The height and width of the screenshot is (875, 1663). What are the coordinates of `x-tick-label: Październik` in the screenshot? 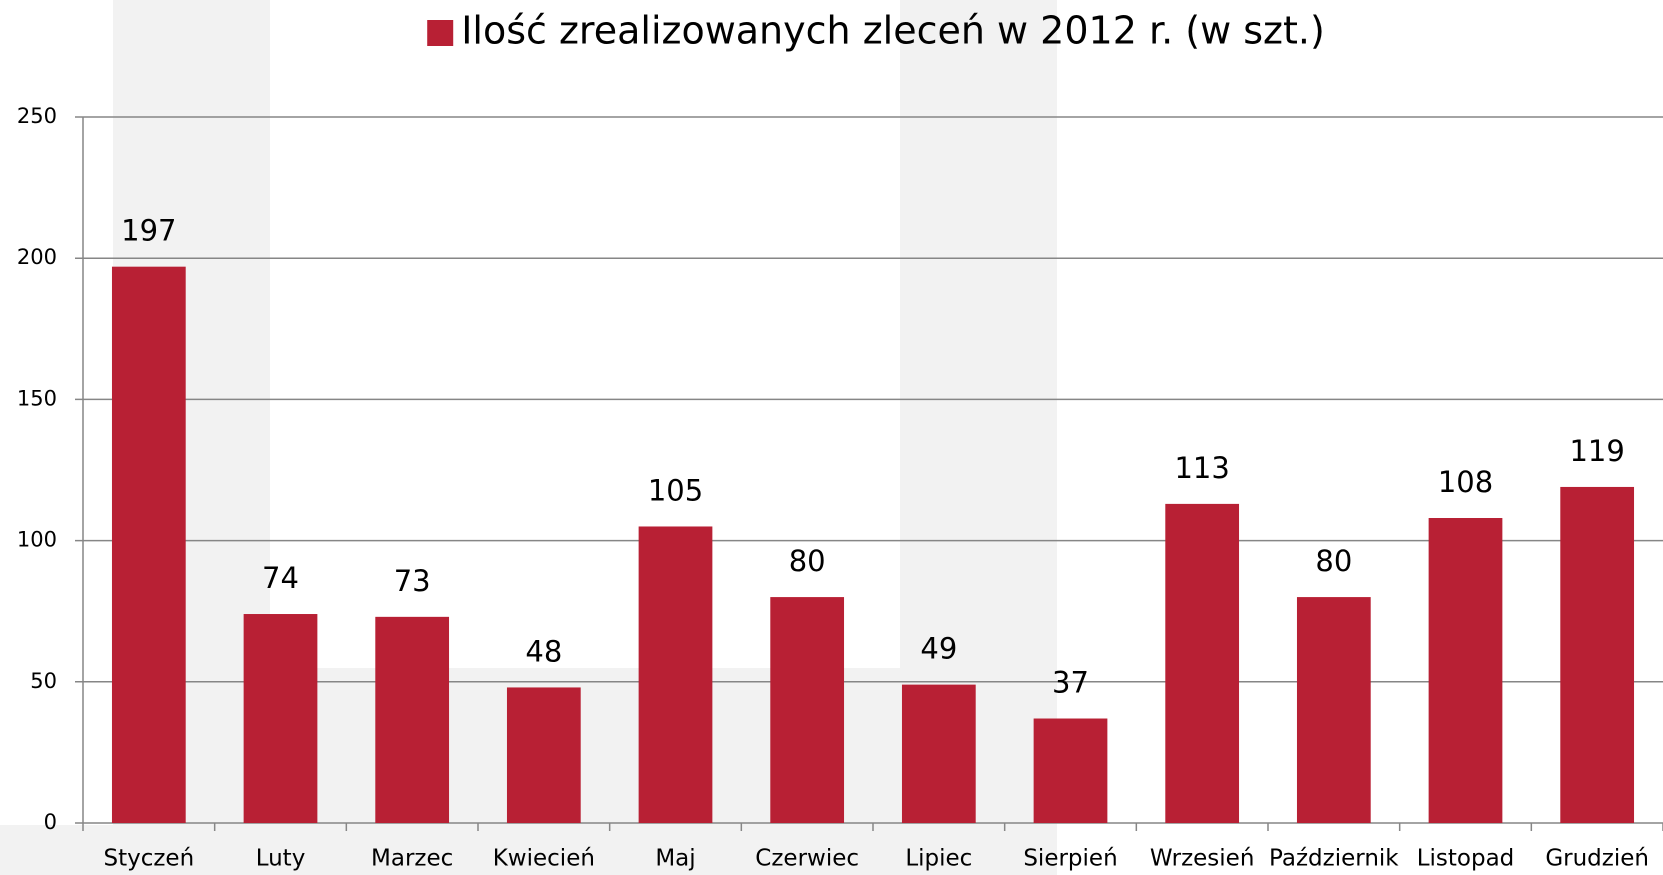 It's located at (1334, 859).